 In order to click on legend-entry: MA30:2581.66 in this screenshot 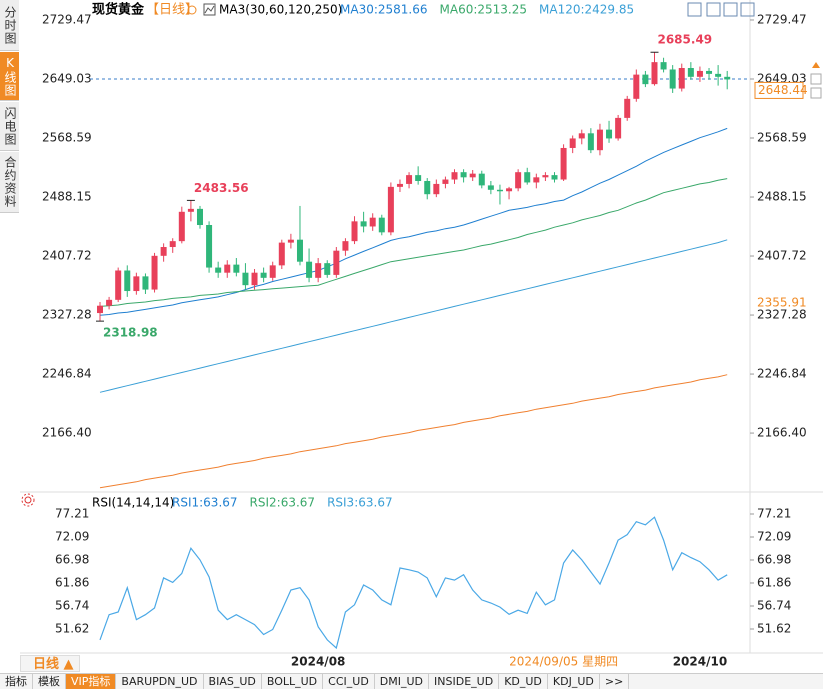, I will do `click(384, 10)`.